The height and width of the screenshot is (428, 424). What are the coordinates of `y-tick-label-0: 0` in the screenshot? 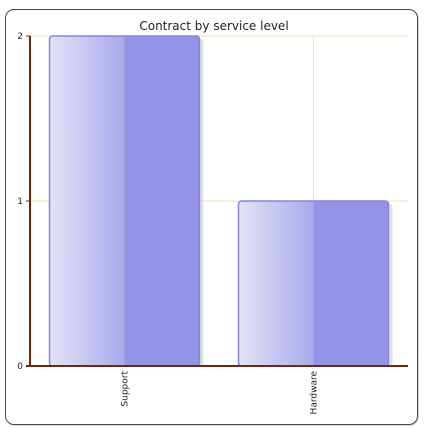 It's located at (20, 367).